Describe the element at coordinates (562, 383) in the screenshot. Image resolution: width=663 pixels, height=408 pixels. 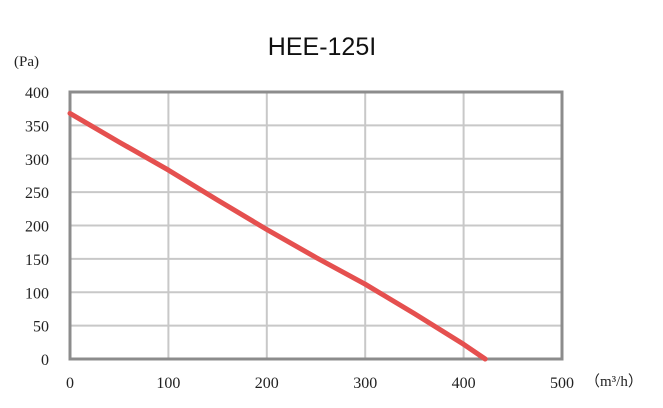
I see `x-tick-label: 500` at that location.